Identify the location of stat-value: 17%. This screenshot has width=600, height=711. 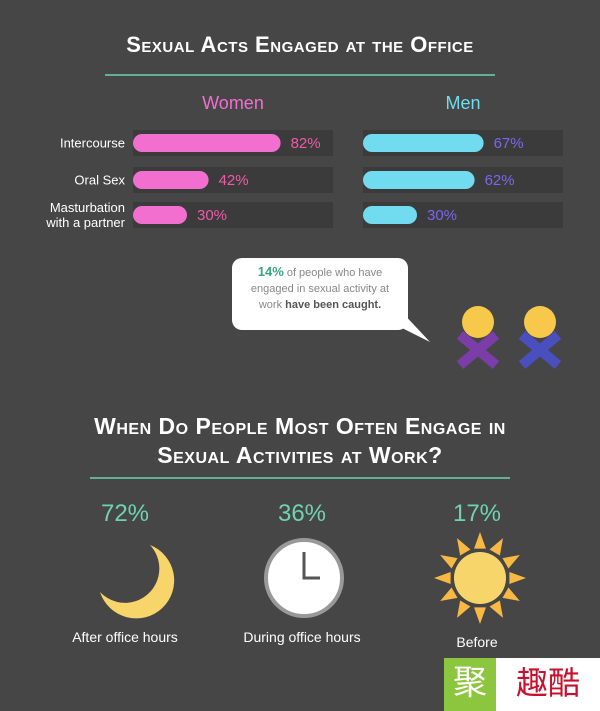
(477, 513).